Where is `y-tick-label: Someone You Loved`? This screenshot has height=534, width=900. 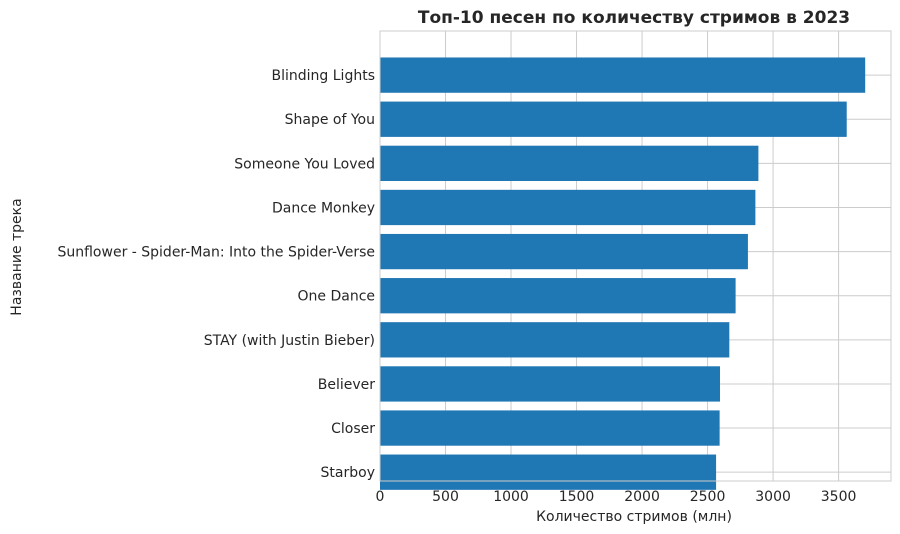 y-tick-label: Someone You Loved is located at coordinates (304, 164).